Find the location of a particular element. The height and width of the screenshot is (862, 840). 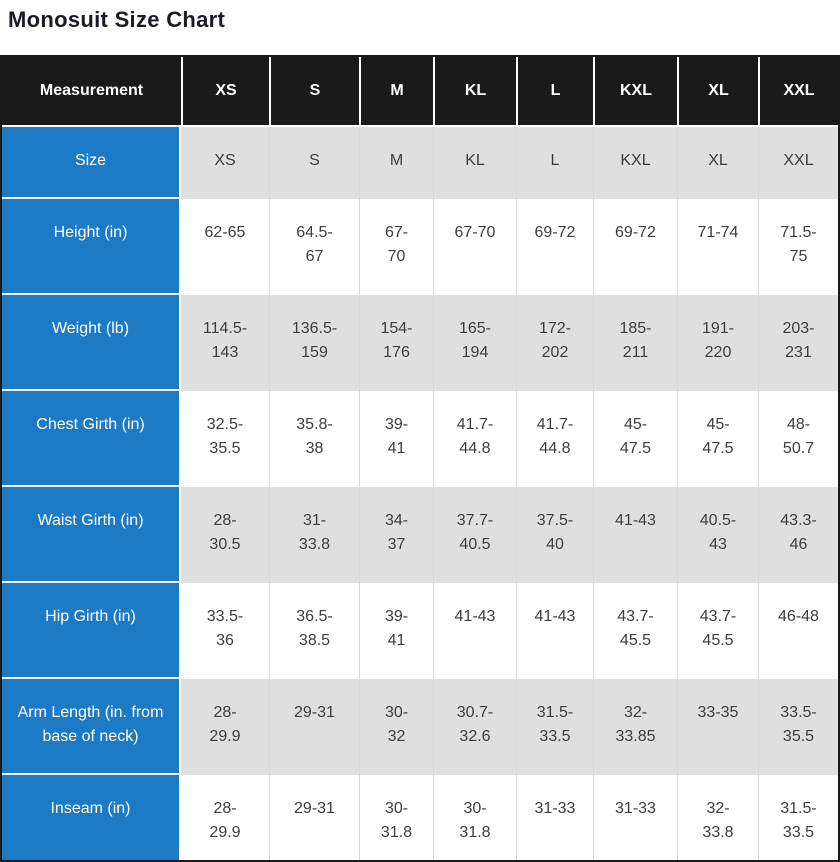

column-header-kxl: KXL is located at coordinates (635, 92).